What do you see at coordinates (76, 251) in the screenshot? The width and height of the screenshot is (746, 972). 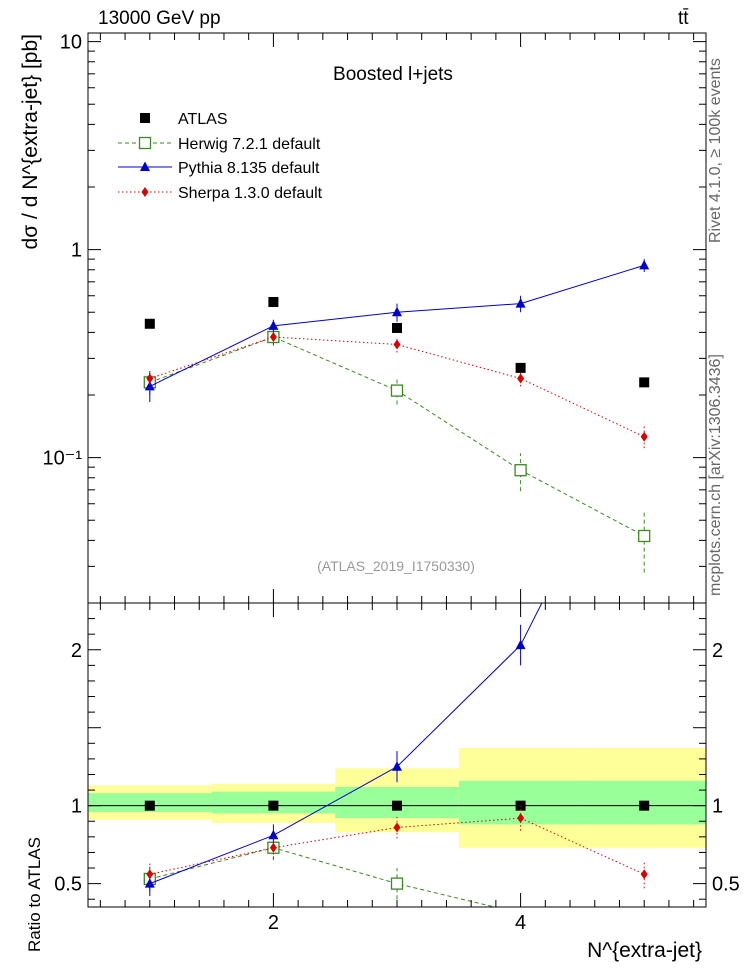 I see `main-y-tick-label: 1` at bounding box center [76, 251].